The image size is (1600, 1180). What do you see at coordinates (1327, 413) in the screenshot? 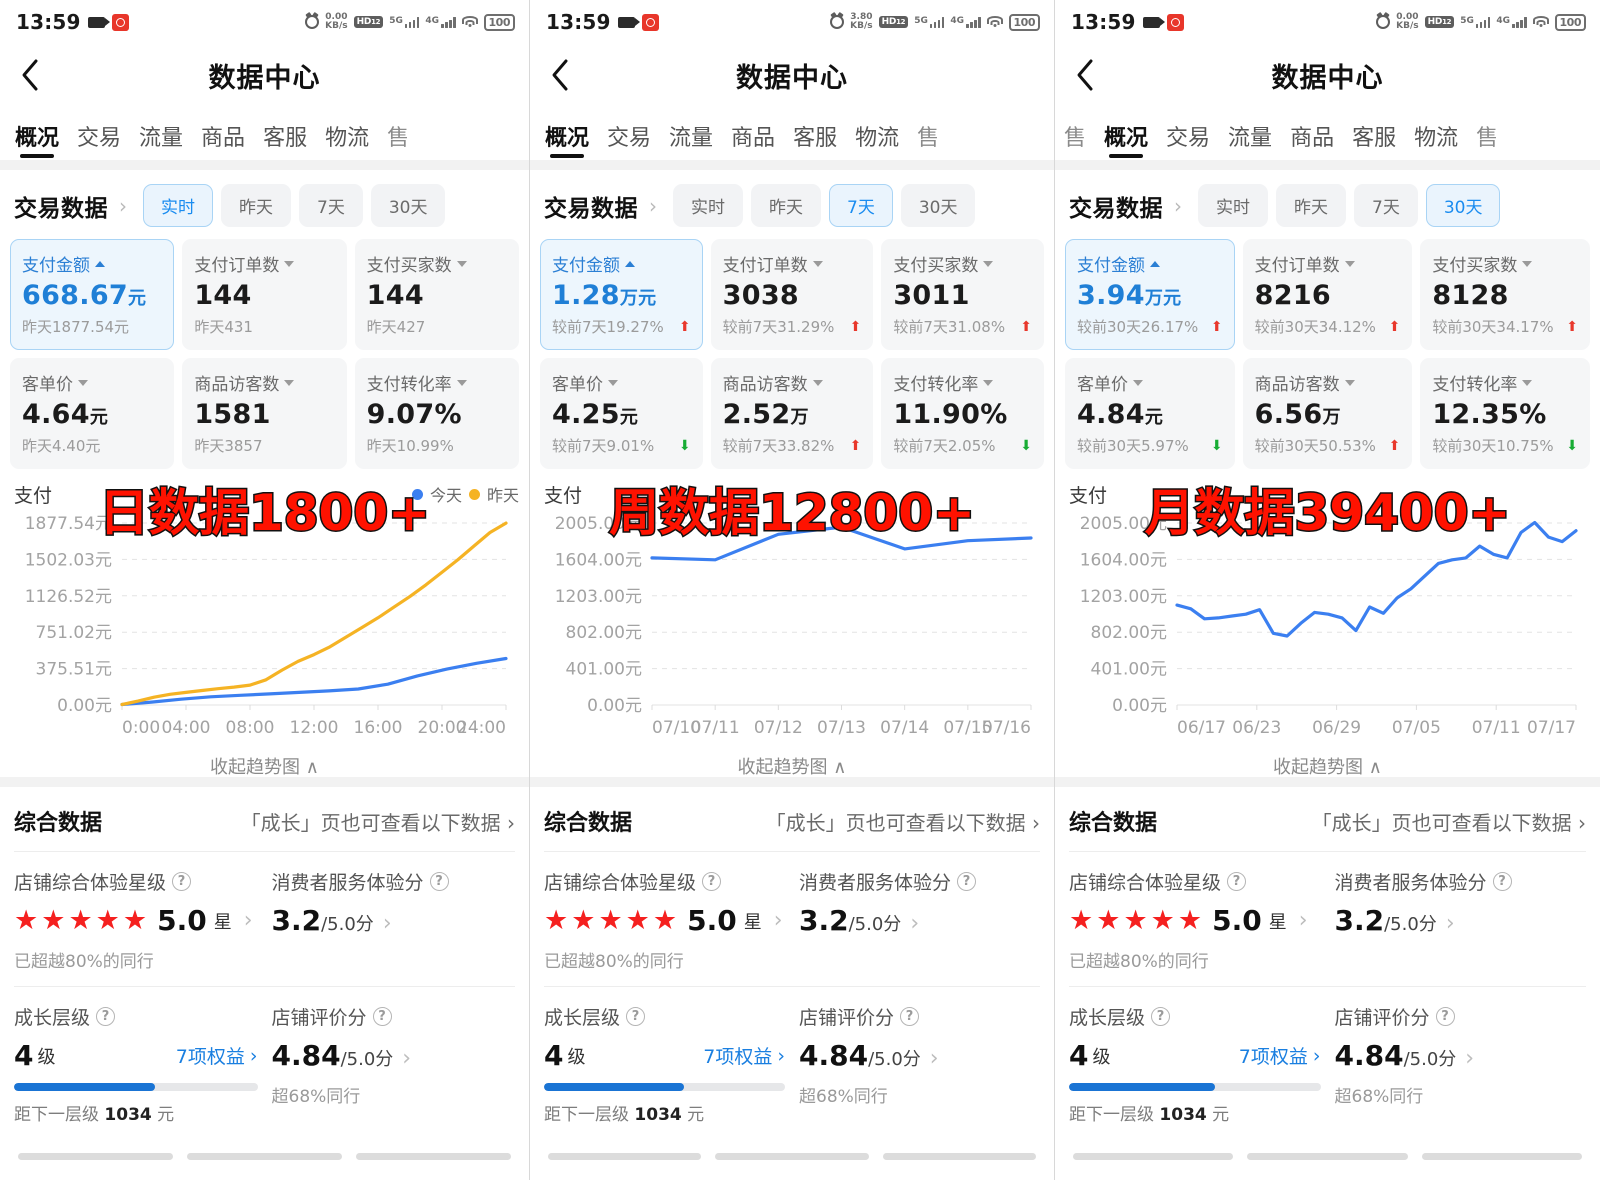
I see `metric-card-商品访客数: 商品访客数 6.56万 较前30天50.53% ⬆` at bounding box center [1327, 413].